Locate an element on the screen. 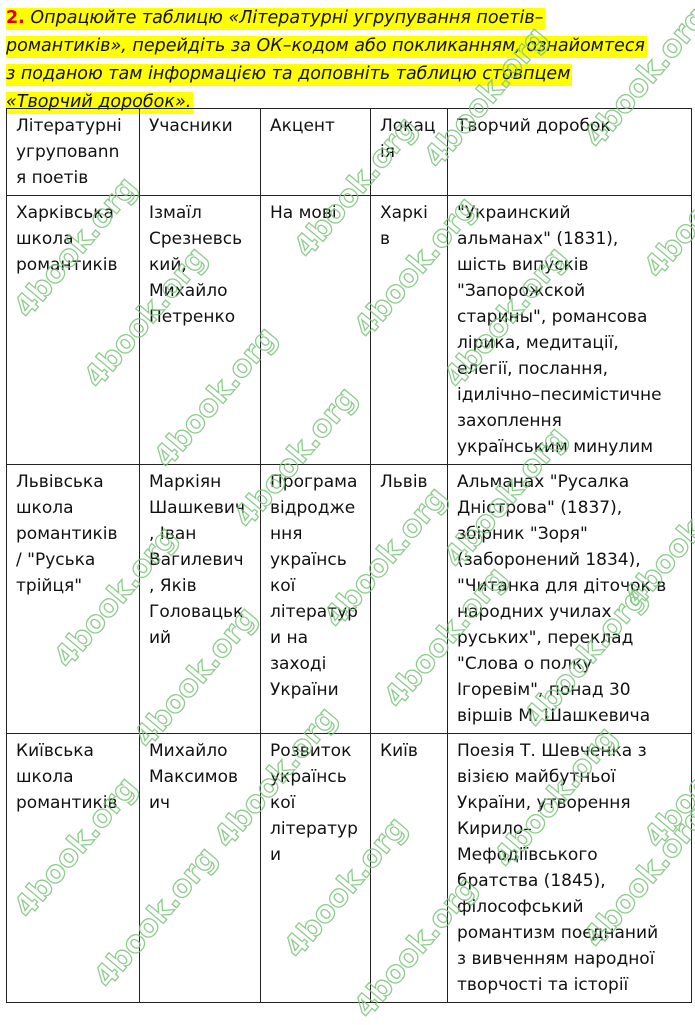 The width and height of the screenshot is (695, 1025). cell-line: угруповann is located at coordinates (68, 152).